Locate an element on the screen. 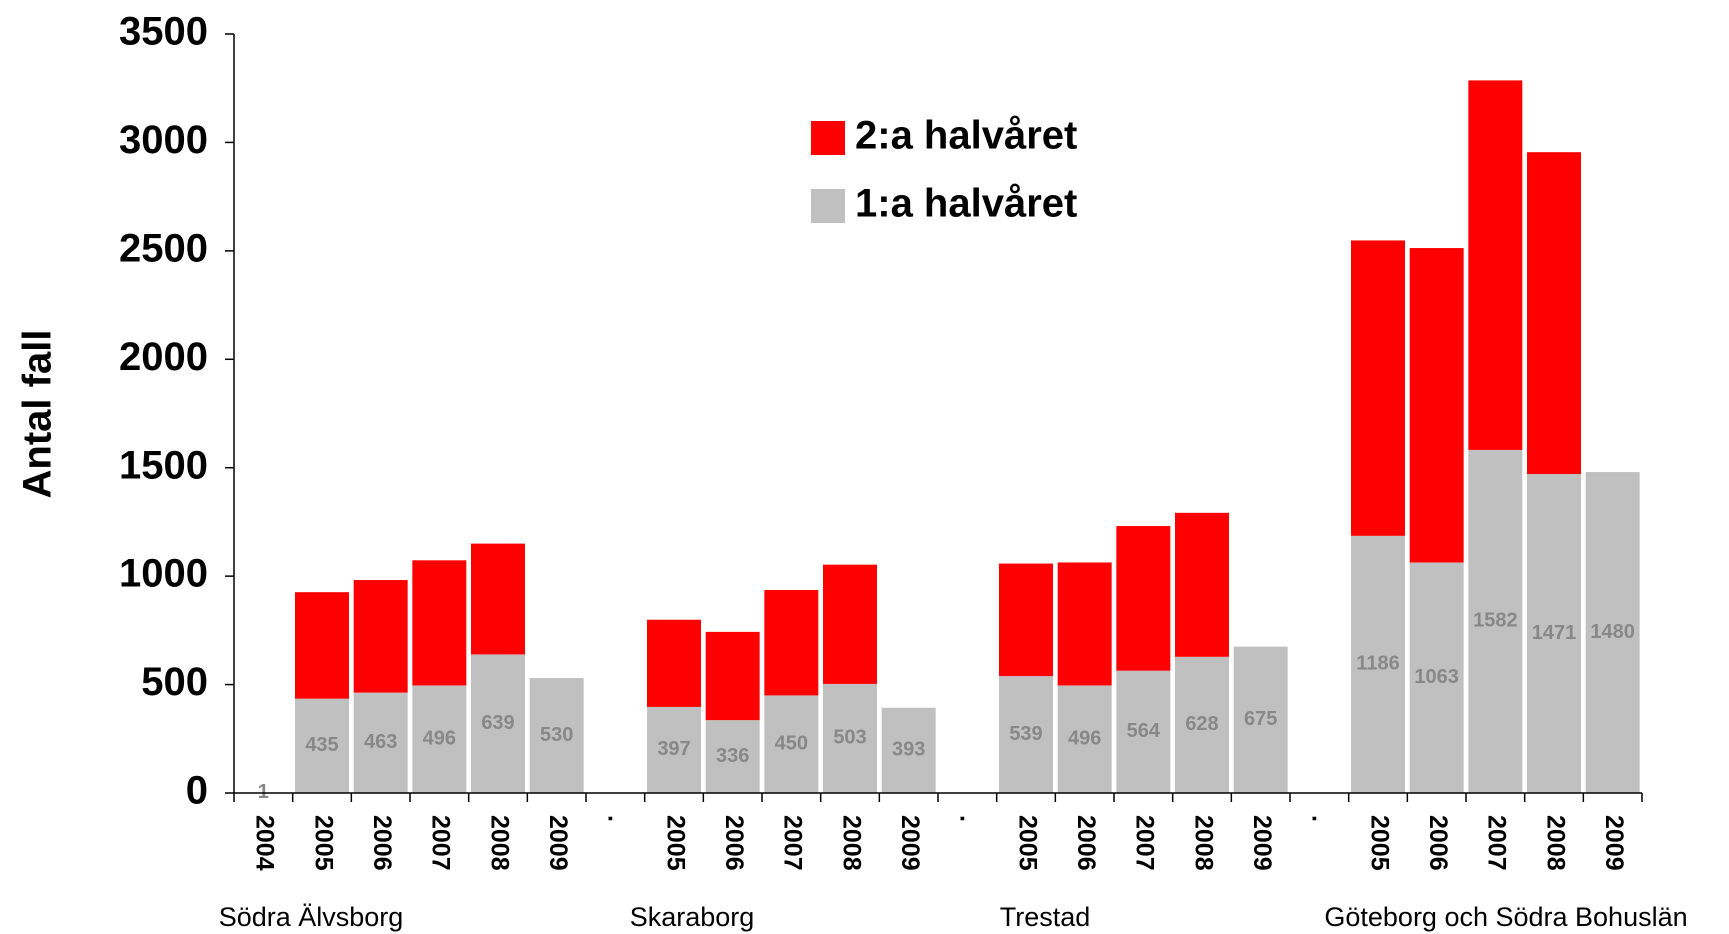 The width and height of the screenshot is (1729, 934). value-label: 393 is located at coordinates (908, 750).